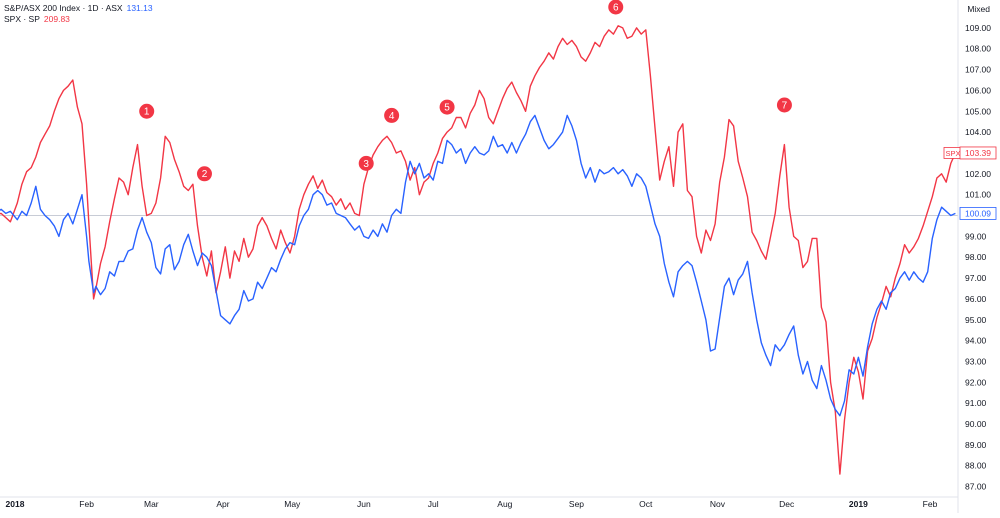 The width and height of the screenshot is (1000, 518). What do you see at coordinates (978, 28) in the screenshot?
I see `y-tick-label: 109.00` at bounding box center [978, 28].